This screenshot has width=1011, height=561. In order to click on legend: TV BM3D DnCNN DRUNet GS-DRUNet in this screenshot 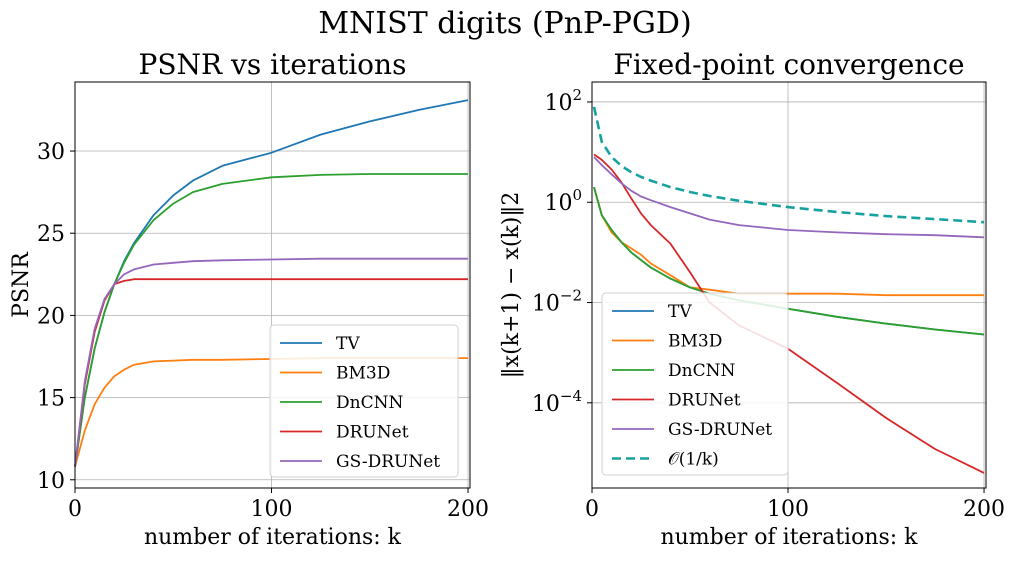, I will do `click(364, 401)`.